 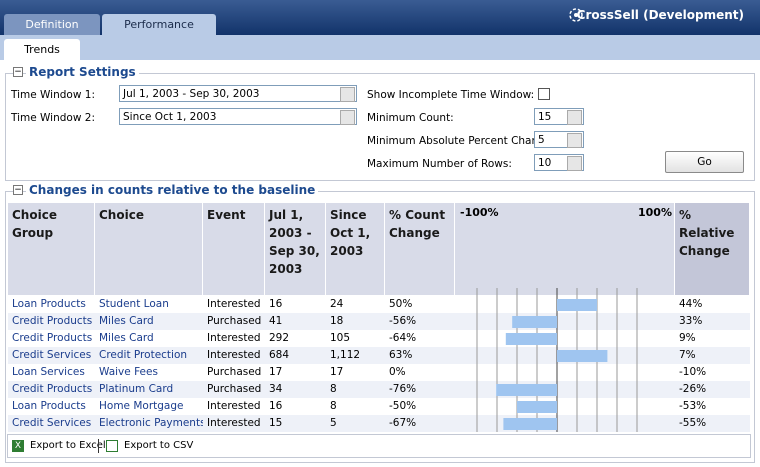 I want to click on label: Minimum Count:, so click(x=410, y=118).